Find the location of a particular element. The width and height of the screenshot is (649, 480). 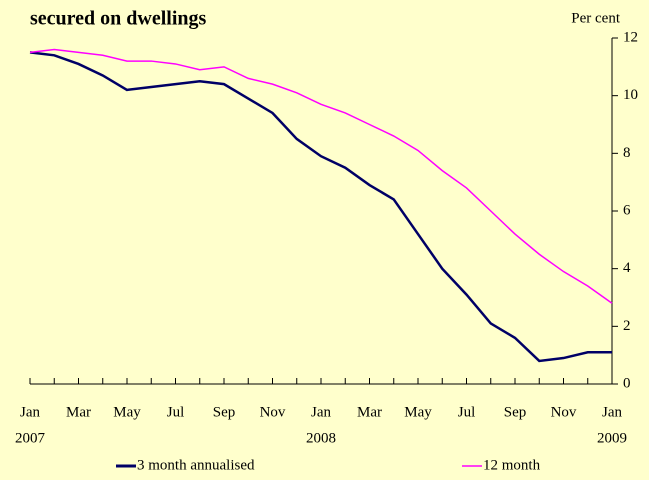

y-tick-label: 2 is located at coordinates (627, 326).